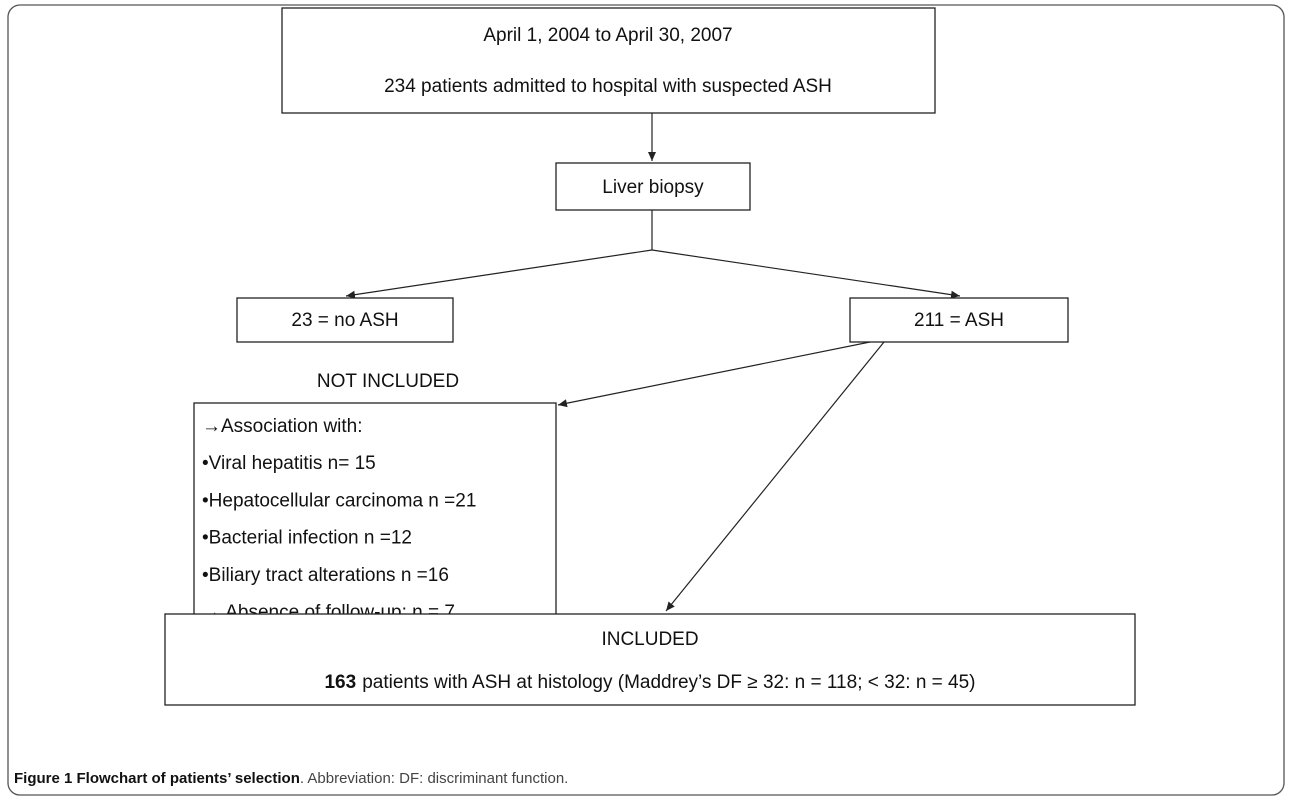  What do you see at coordinates (325, 575) in the screenshot?
I see `exclusion-item: •Biliary tract alterations n =16` at bounding box center [325, 575].